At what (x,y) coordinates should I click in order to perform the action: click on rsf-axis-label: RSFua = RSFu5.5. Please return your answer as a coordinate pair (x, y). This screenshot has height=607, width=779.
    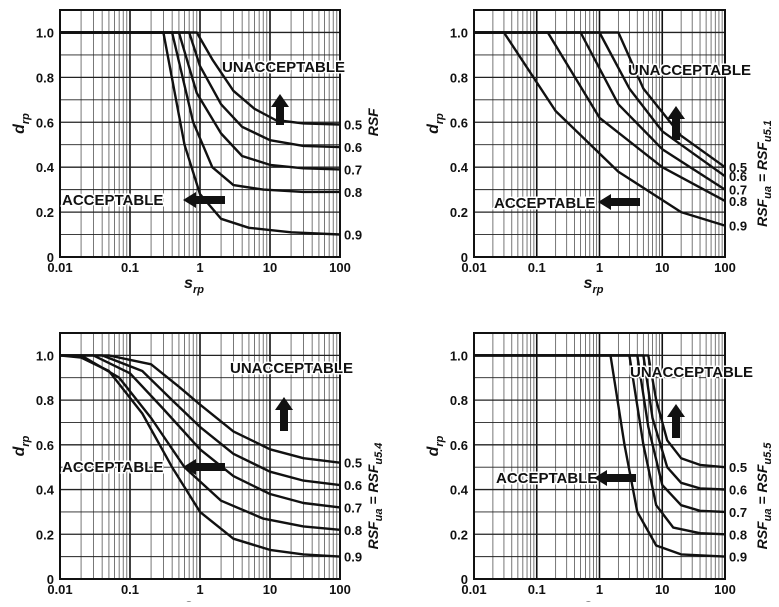
    Looking at the image, I should click on (764, 496).